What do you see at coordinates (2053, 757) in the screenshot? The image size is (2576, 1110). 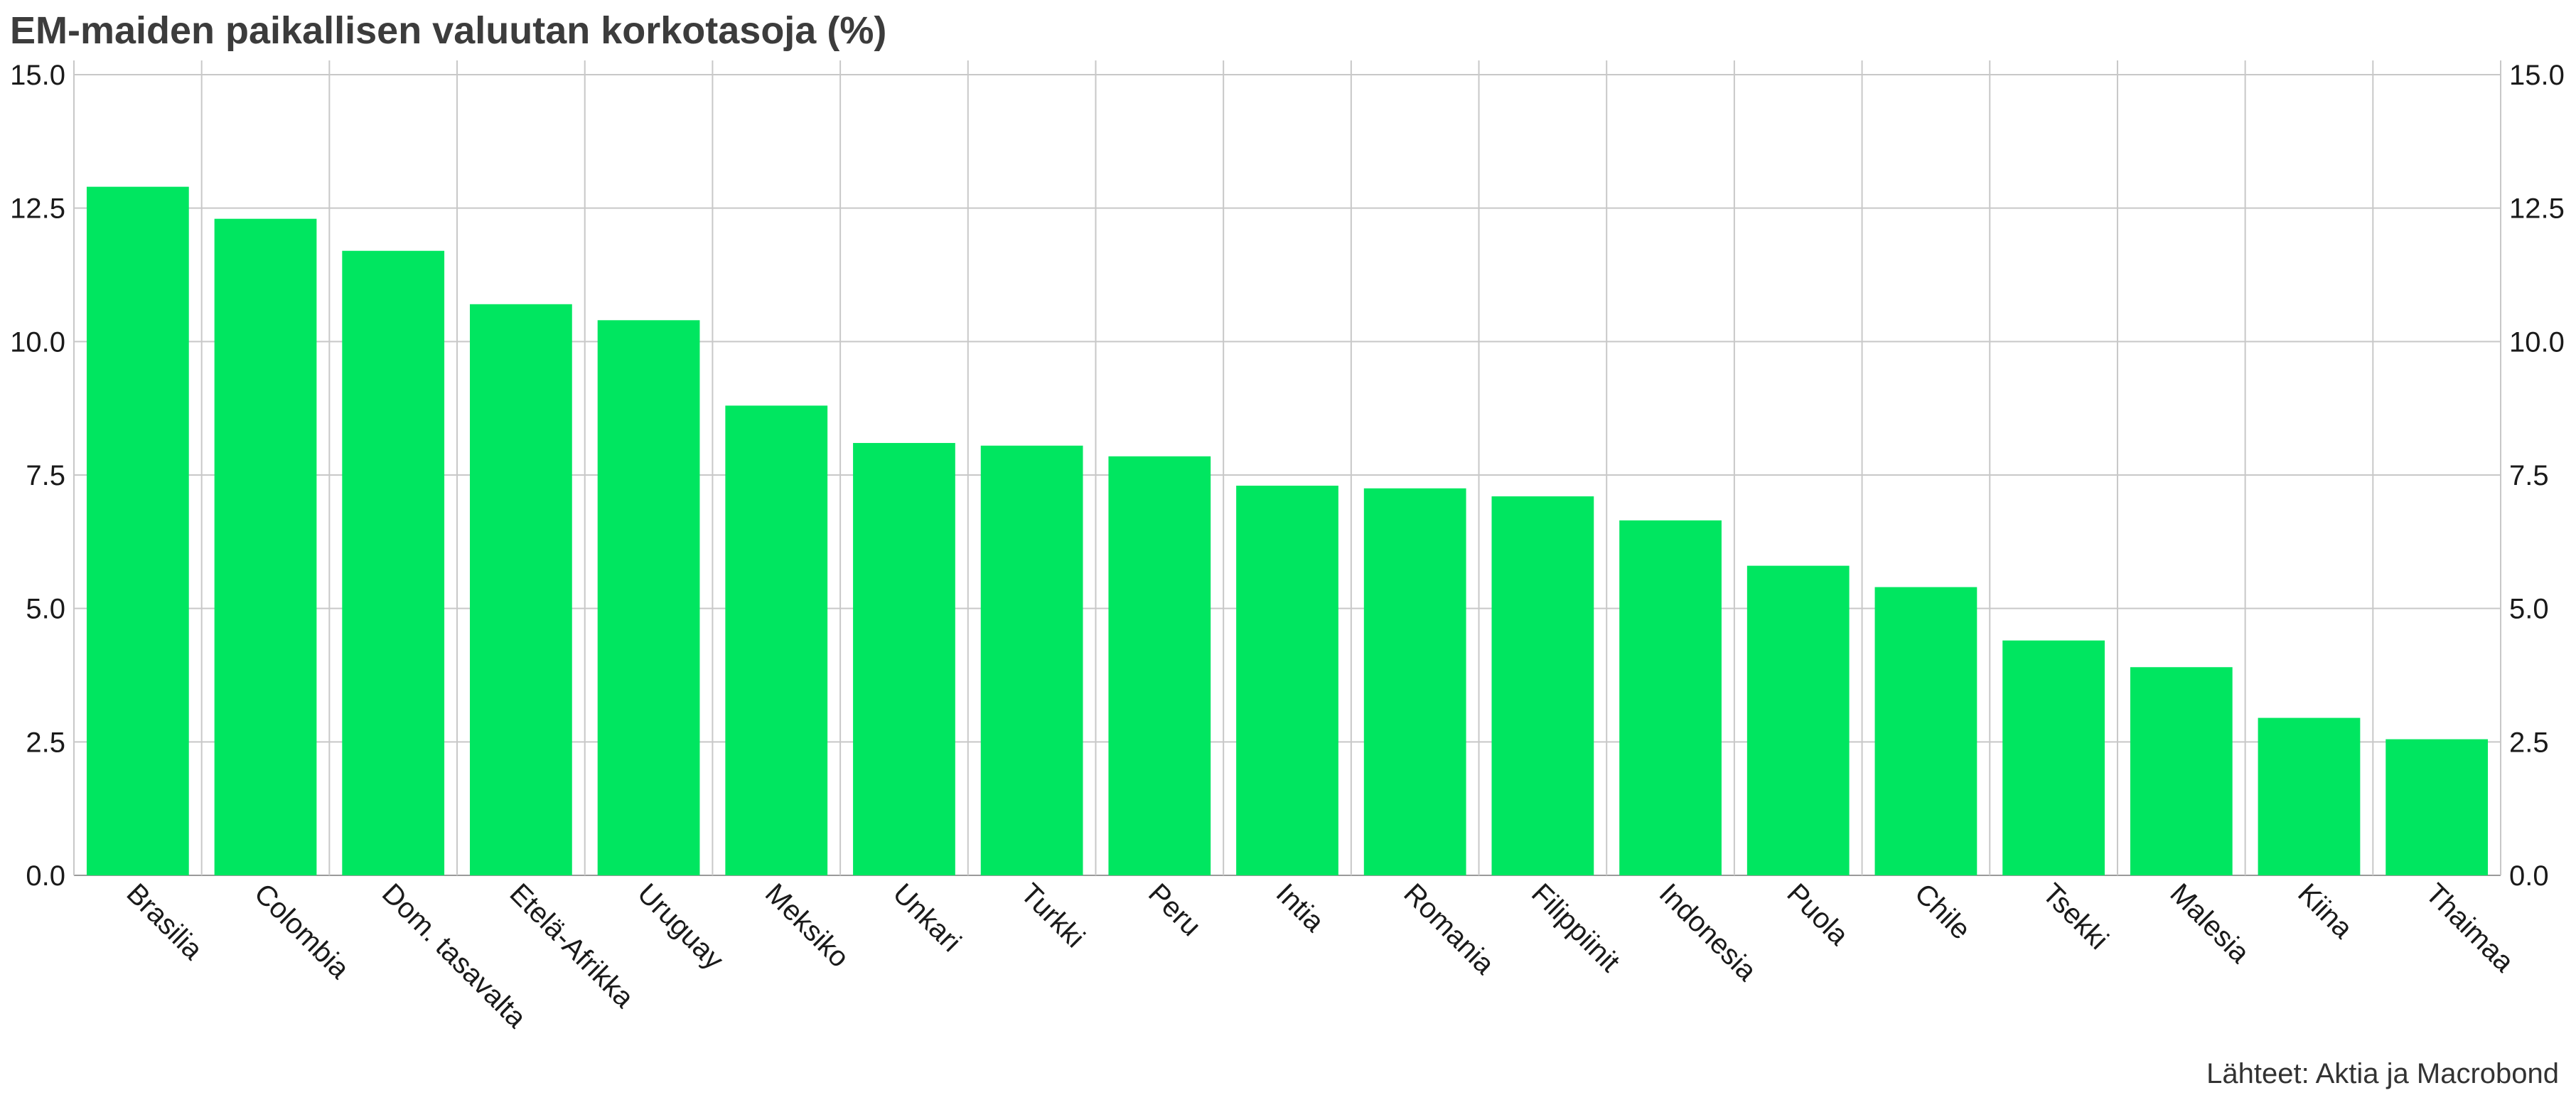 I see `bar-tsekki` at bounding box center [2053, 757].